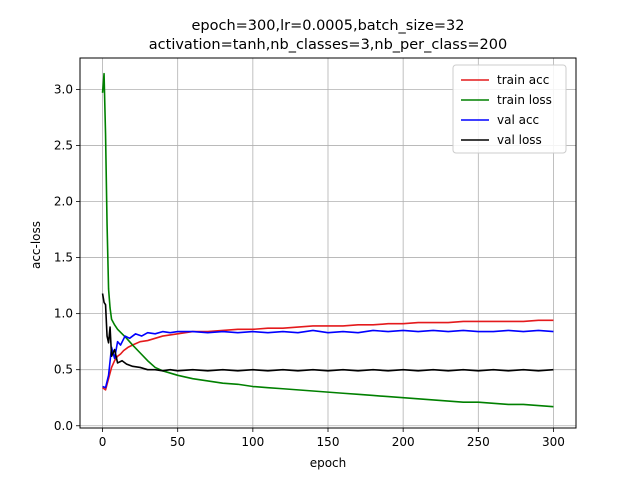 This screenshot has width=640, height=480. Describe the element at coordinates (328, 359) in the screenshot. I see `series-line-val-acc` at that location.